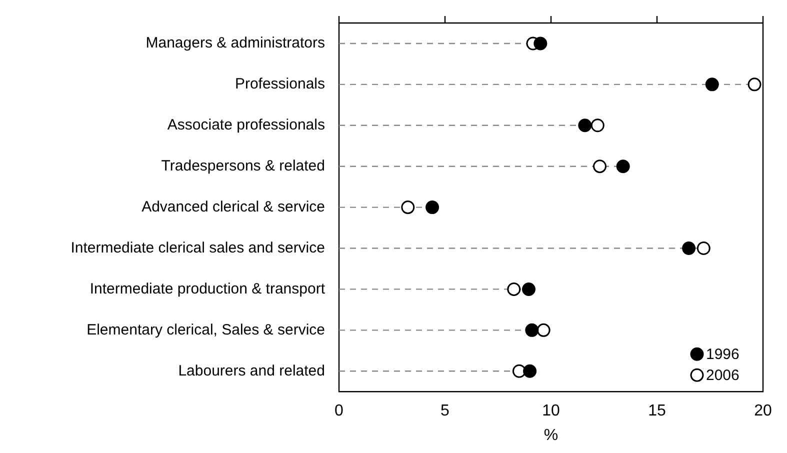  I want to click on y-tick-label: Managers & administrators, so click(235, 43).